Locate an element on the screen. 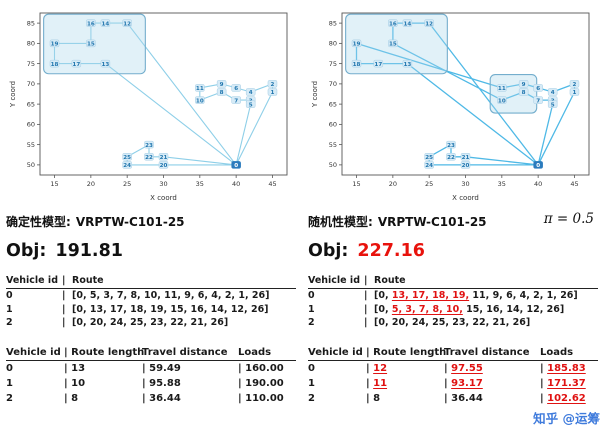 This screenshot has height=431, width=600. svg-text: 30 is located at coordinates (465, 184).